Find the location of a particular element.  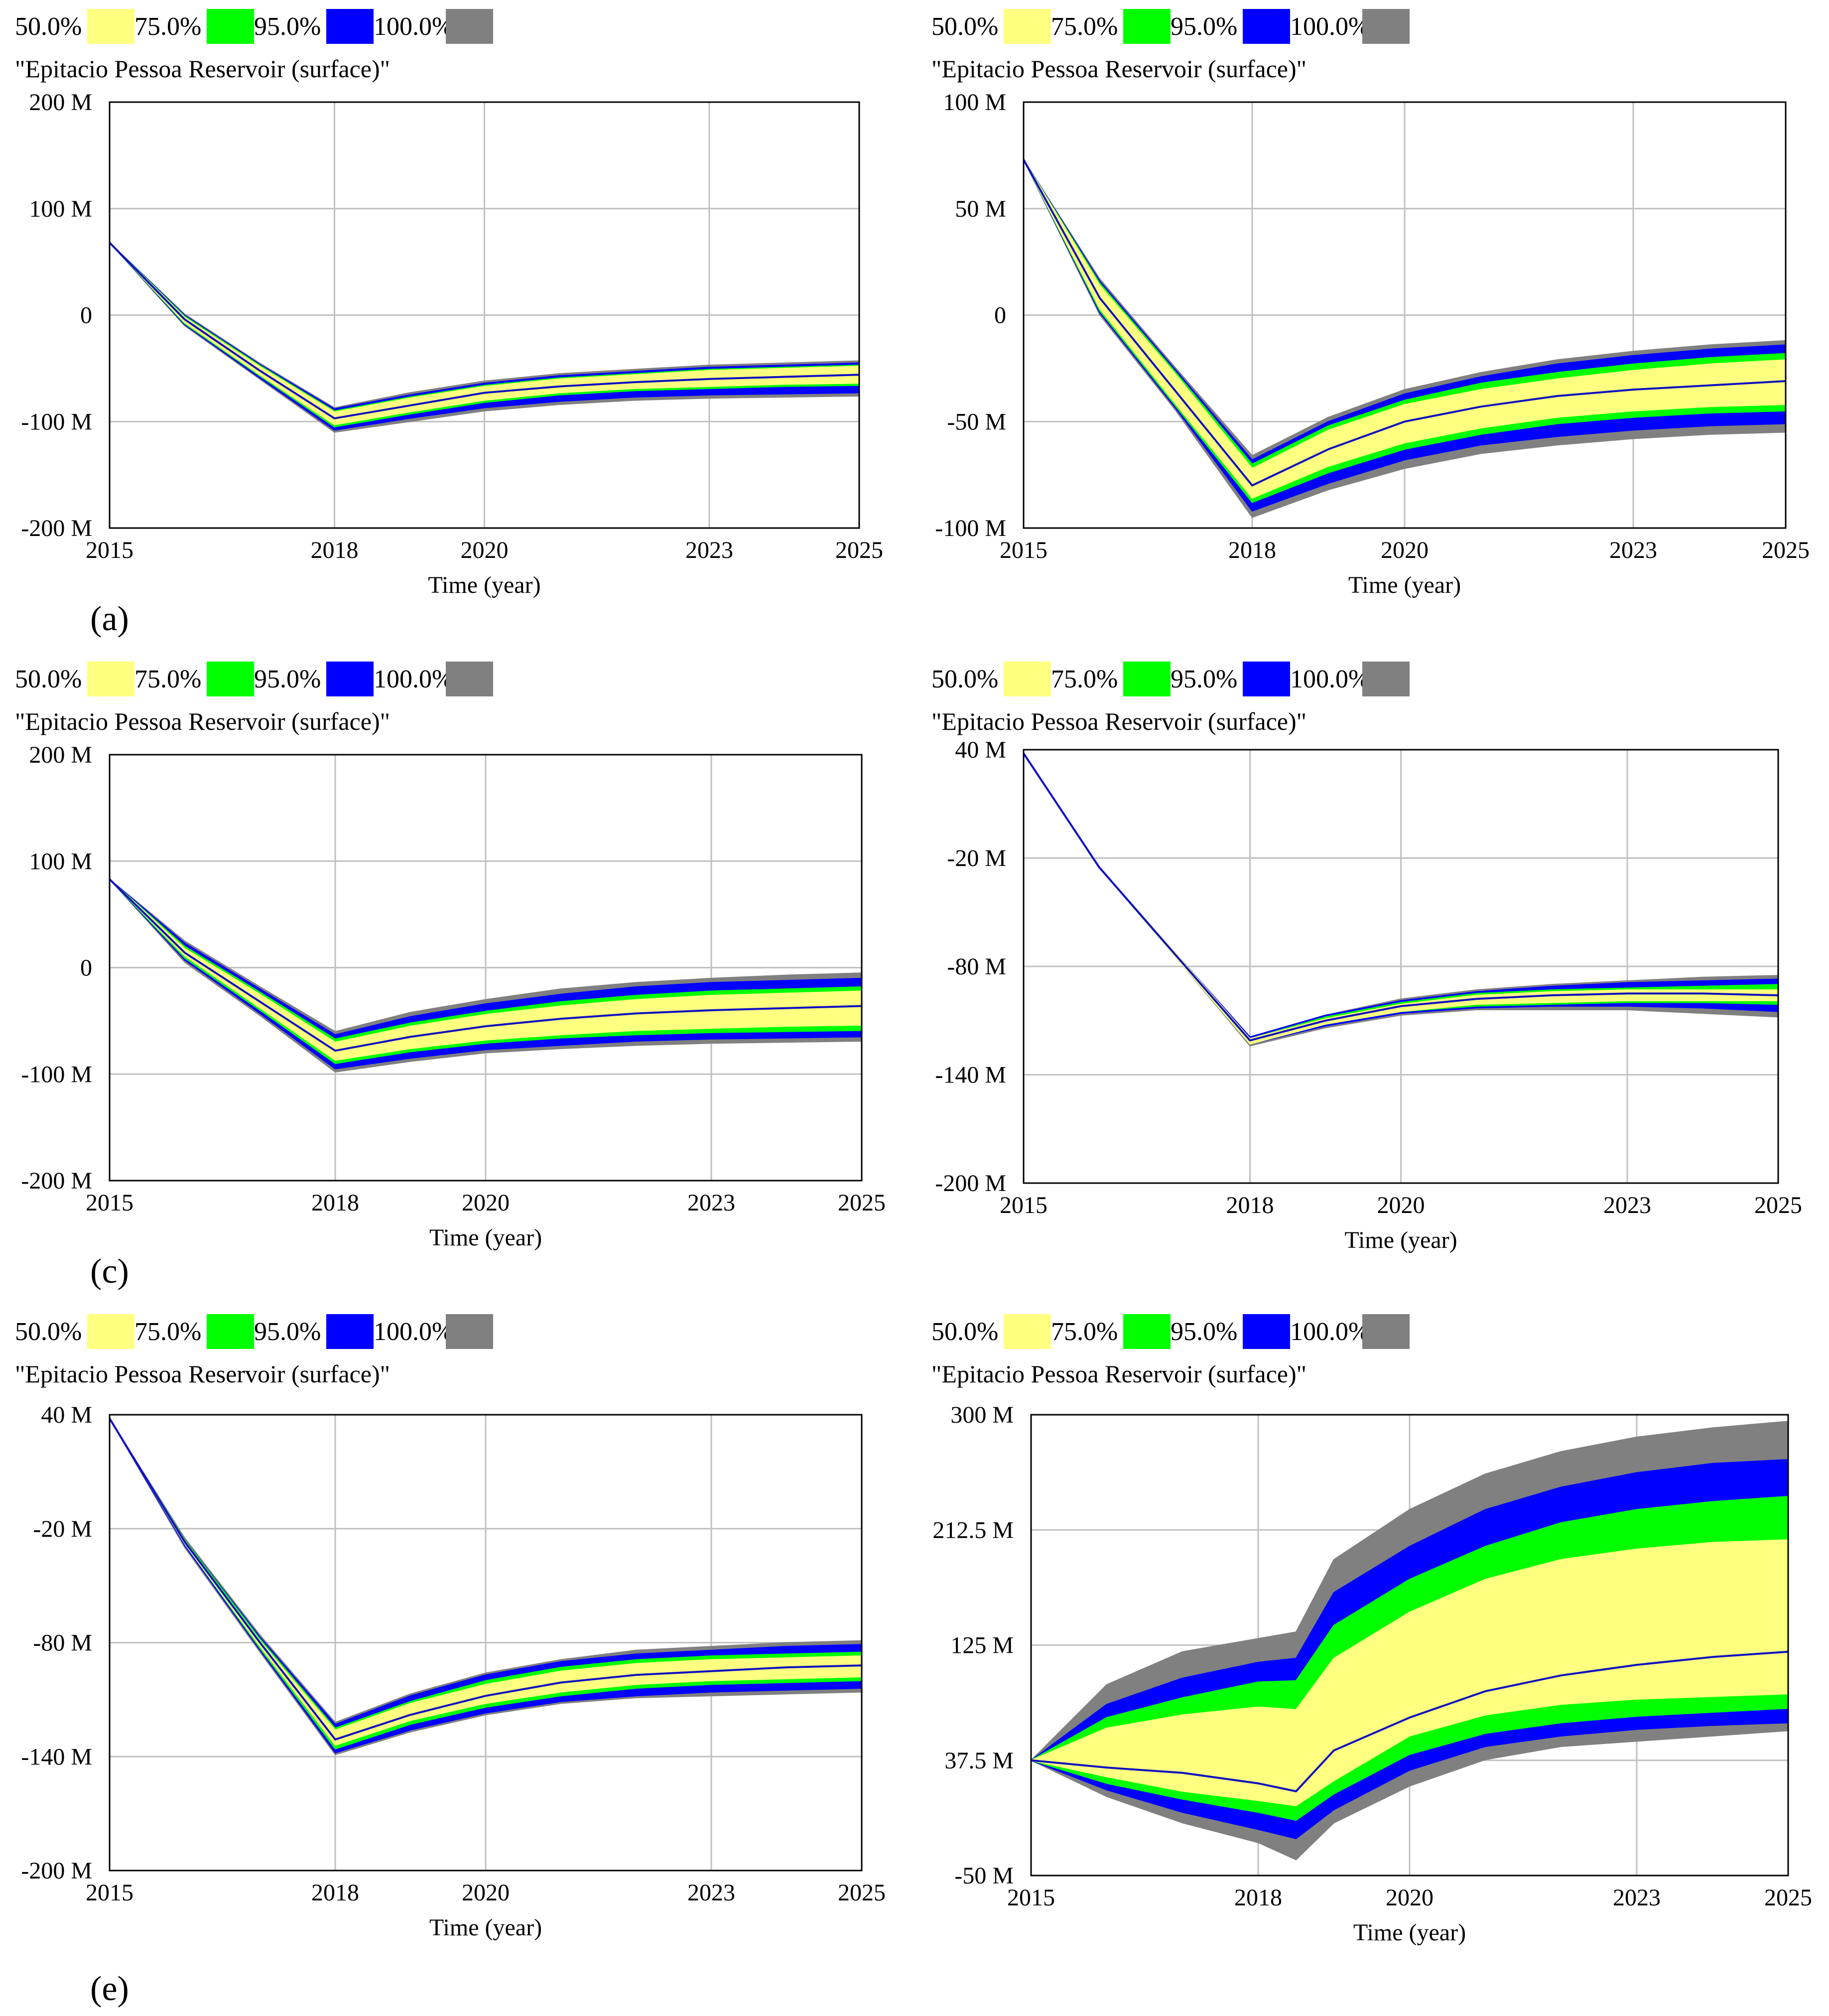

y-tick-label: 212.5 M is located at coordinates (973, 1530).